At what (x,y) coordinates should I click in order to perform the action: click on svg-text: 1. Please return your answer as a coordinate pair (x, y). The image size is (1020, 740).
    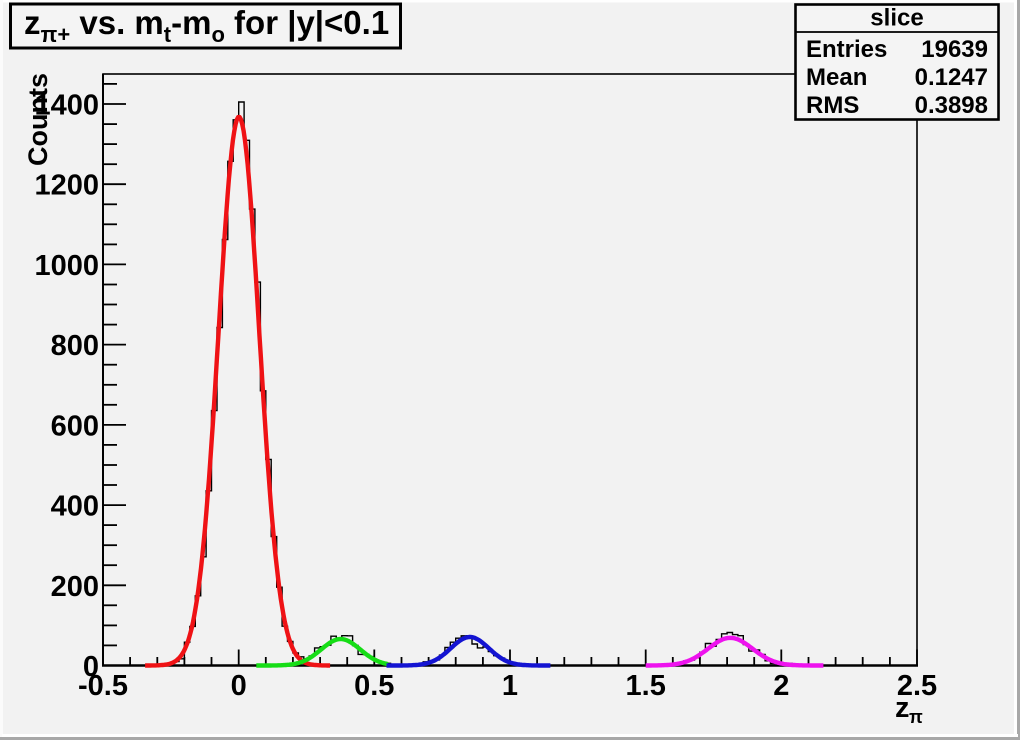
    Looking at the image, I should click on (510, 686).